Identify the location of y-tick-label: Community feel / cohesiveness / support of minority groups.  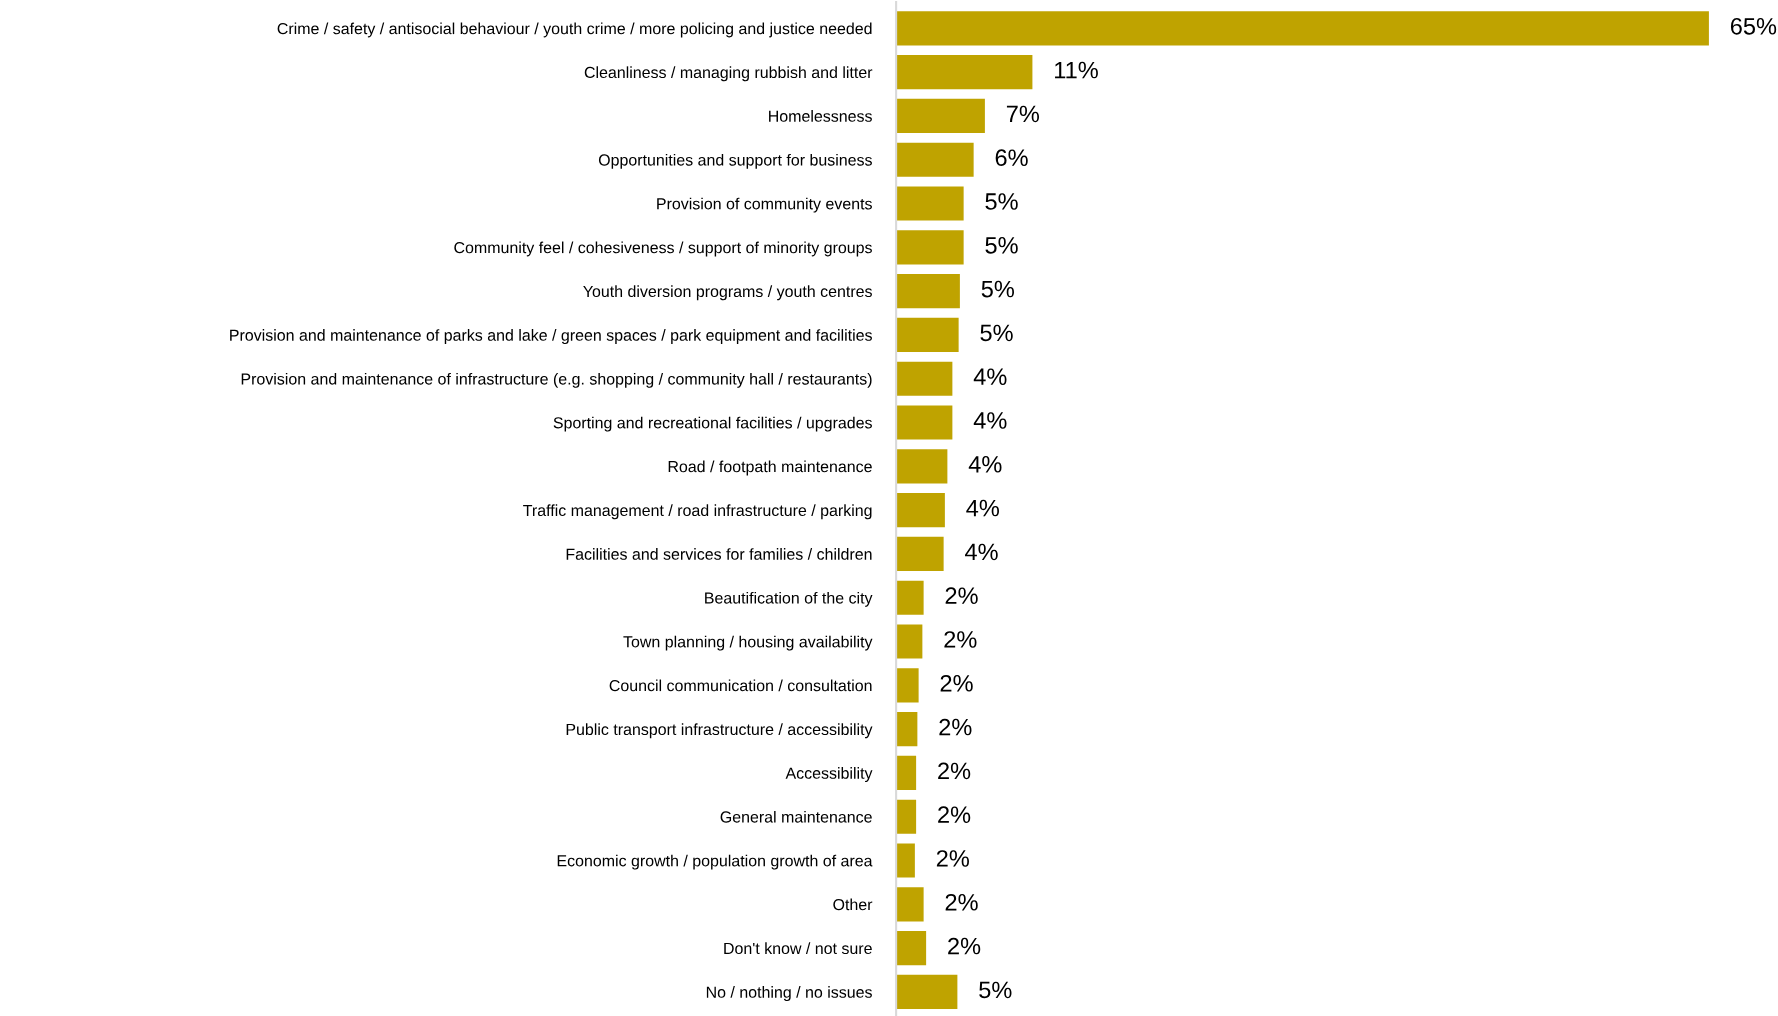
(663, 249).